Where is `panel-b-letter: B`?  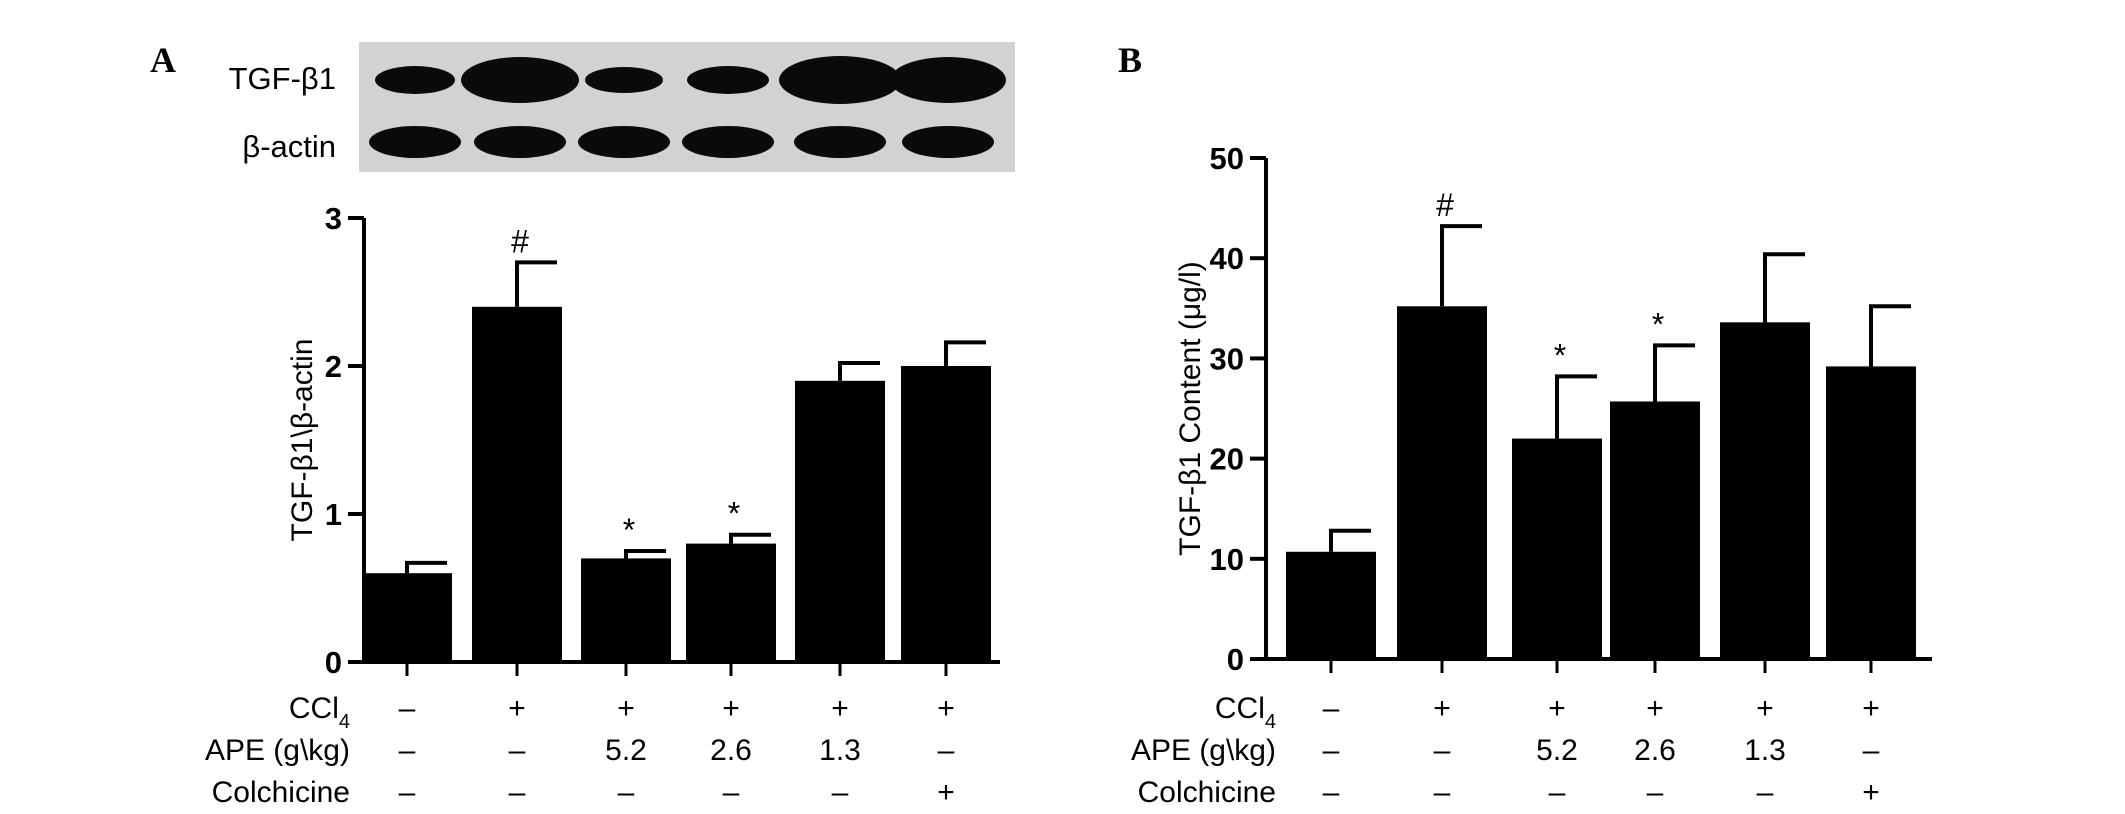 panel-b-letter: B is located at coordinates (1130, 60).